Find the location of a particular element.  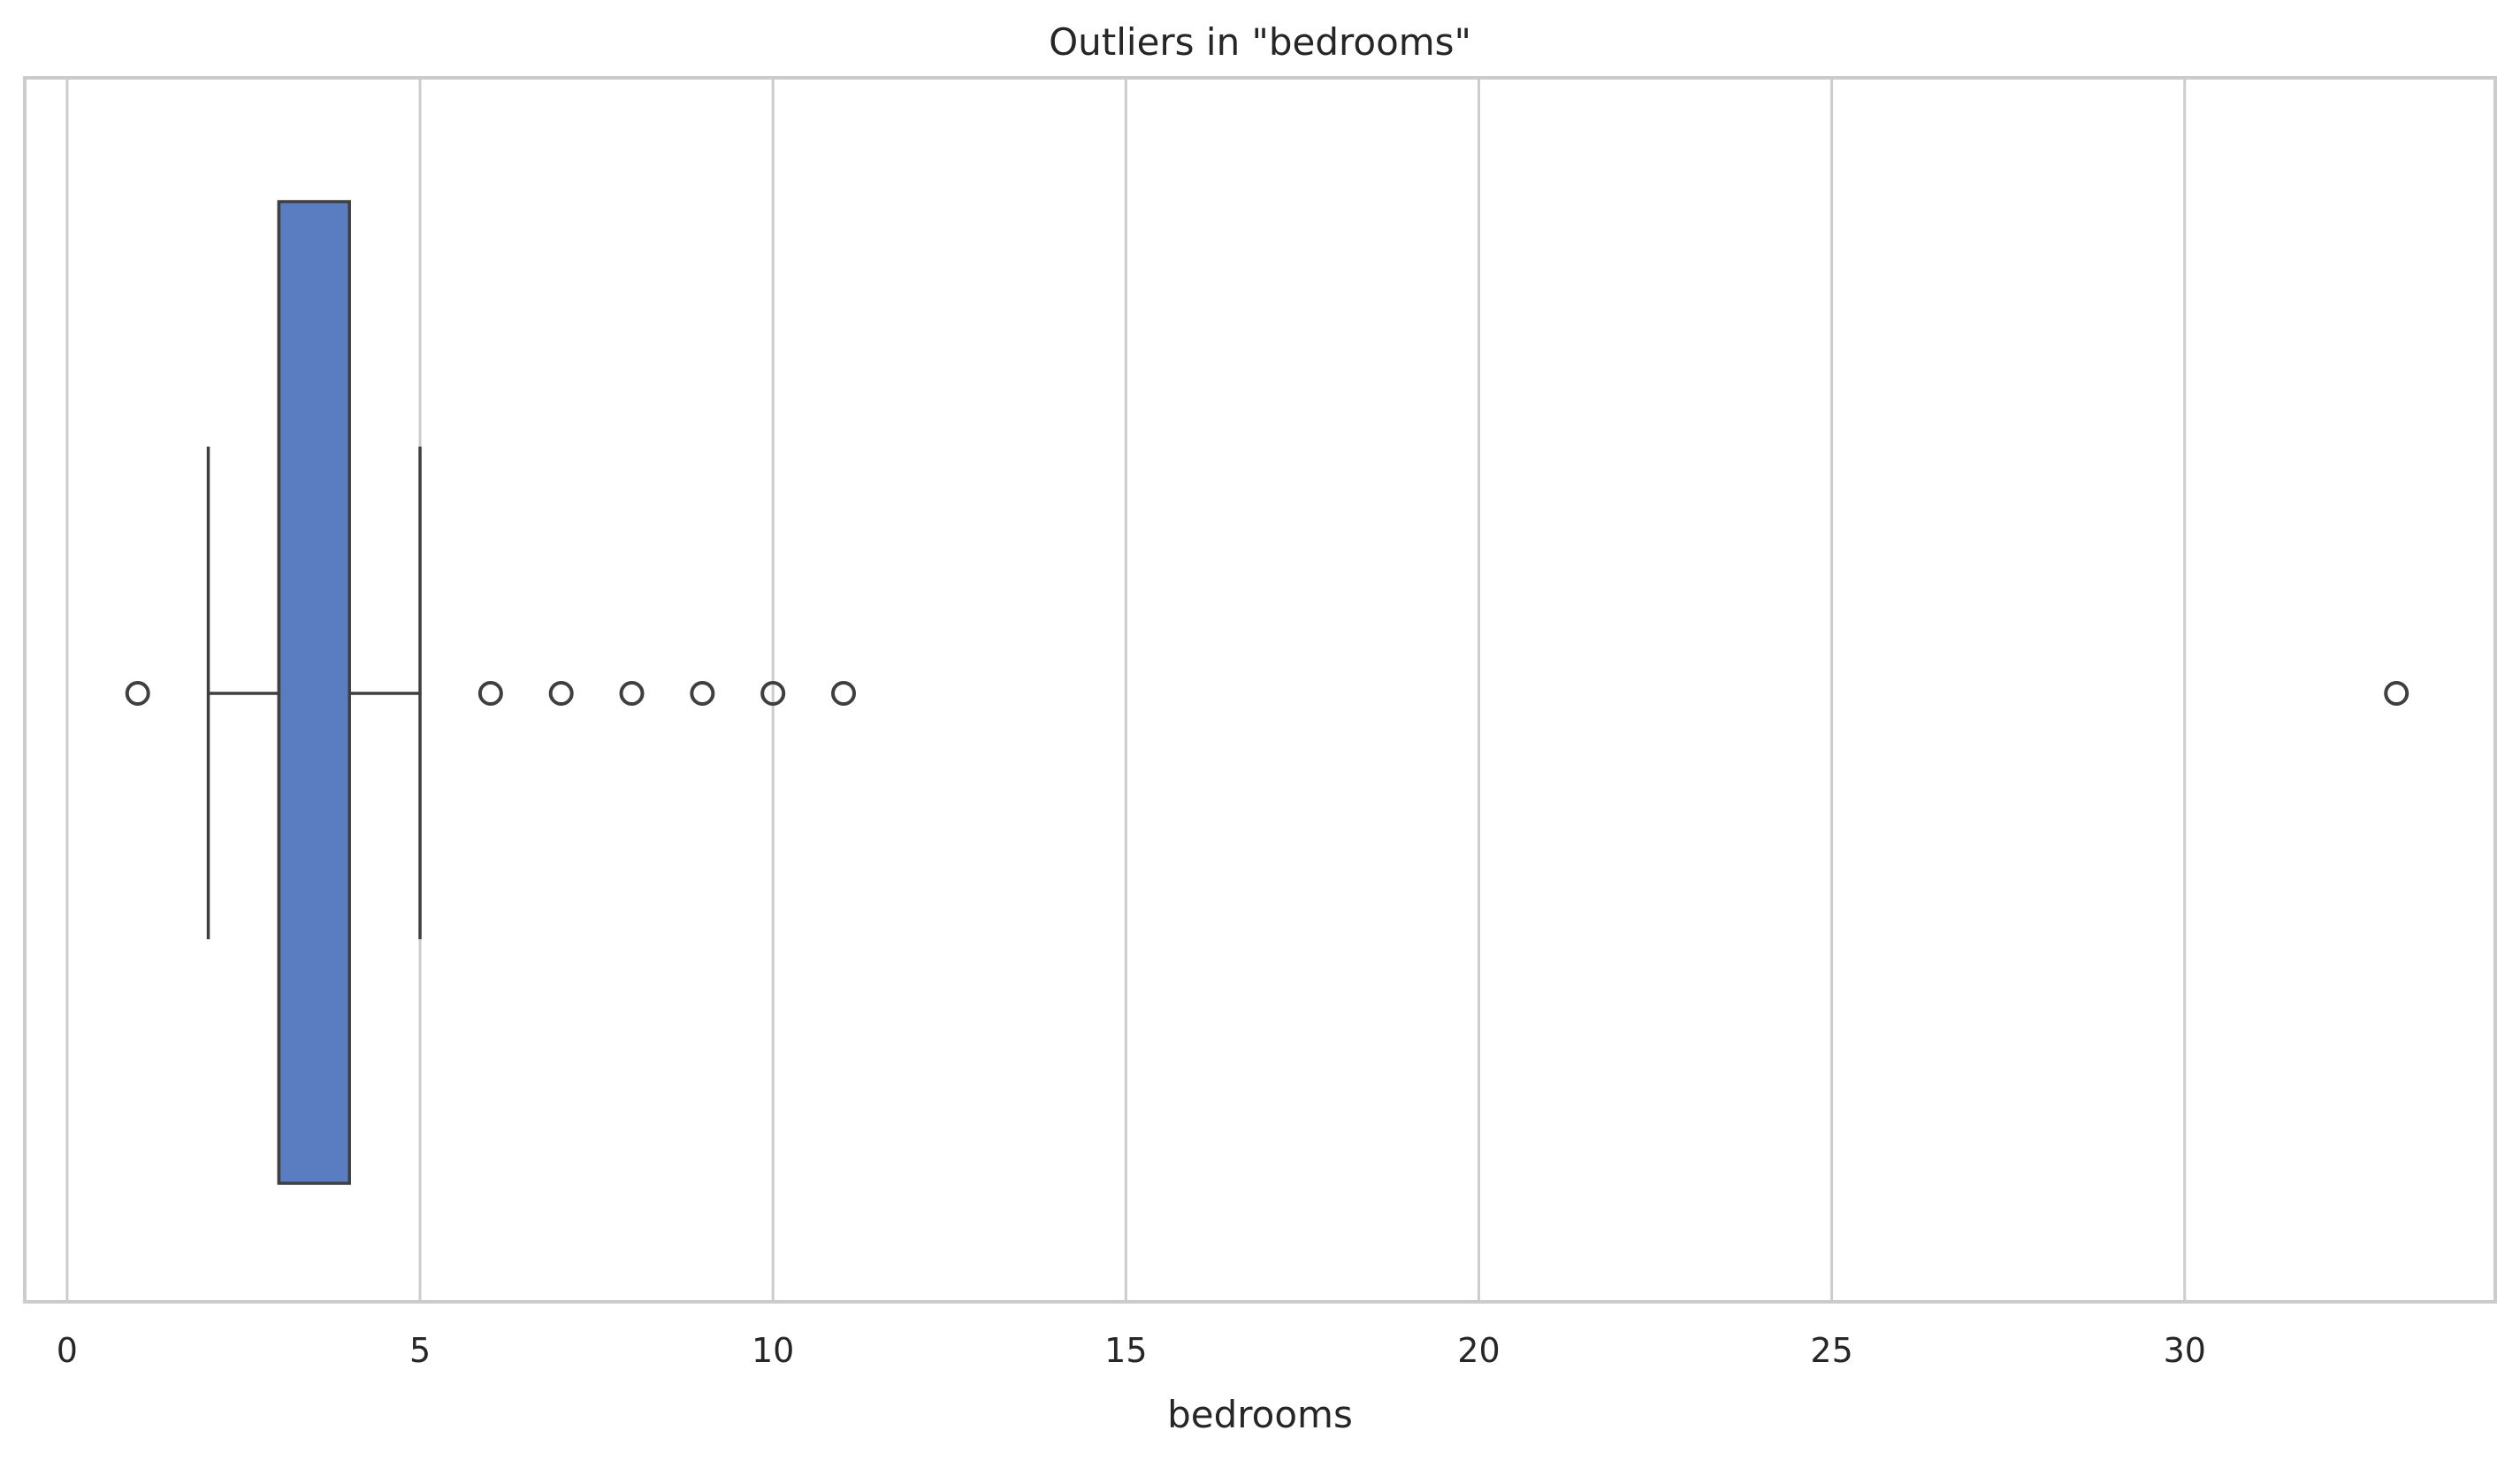

iqr-box is located at coordinates (314, 692).